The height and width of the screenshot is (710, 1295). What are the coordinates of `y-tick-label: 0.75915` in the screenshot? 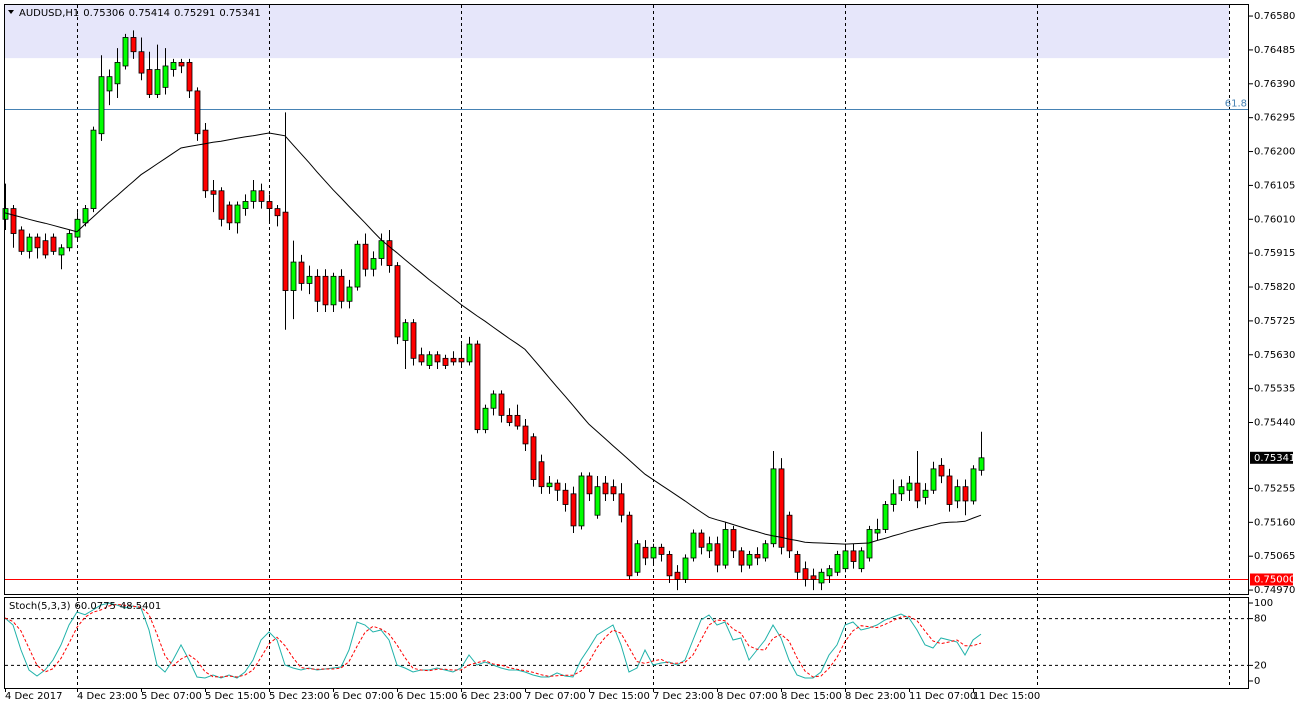 It's located at (1274, 253).